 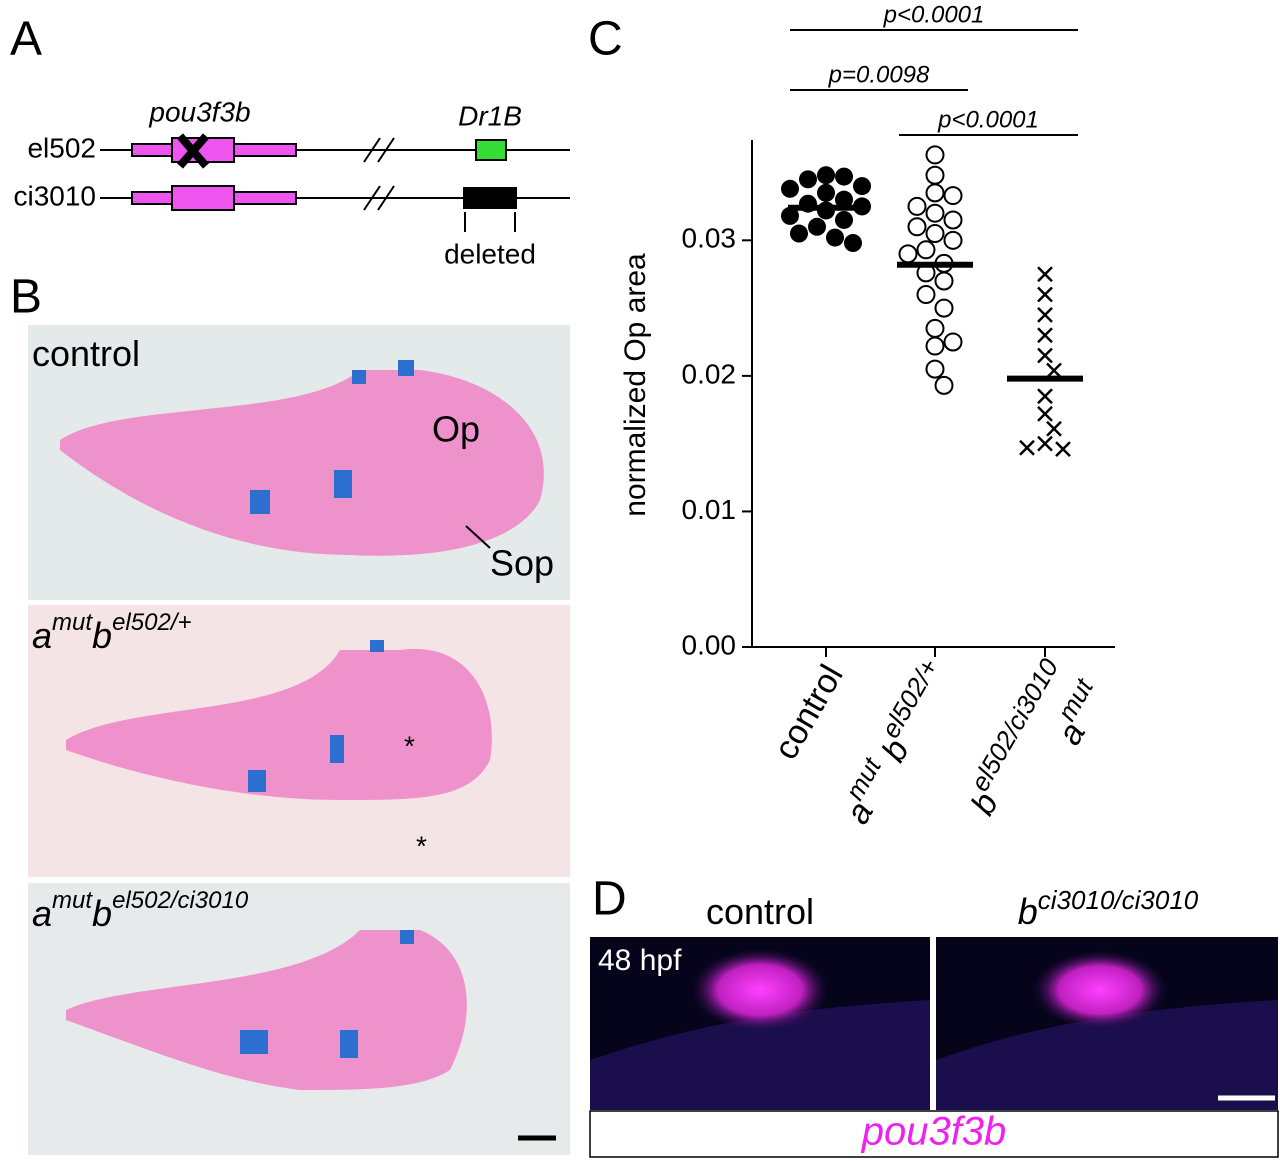 I want to click on knockout-mark, so click(x=193, y=151).